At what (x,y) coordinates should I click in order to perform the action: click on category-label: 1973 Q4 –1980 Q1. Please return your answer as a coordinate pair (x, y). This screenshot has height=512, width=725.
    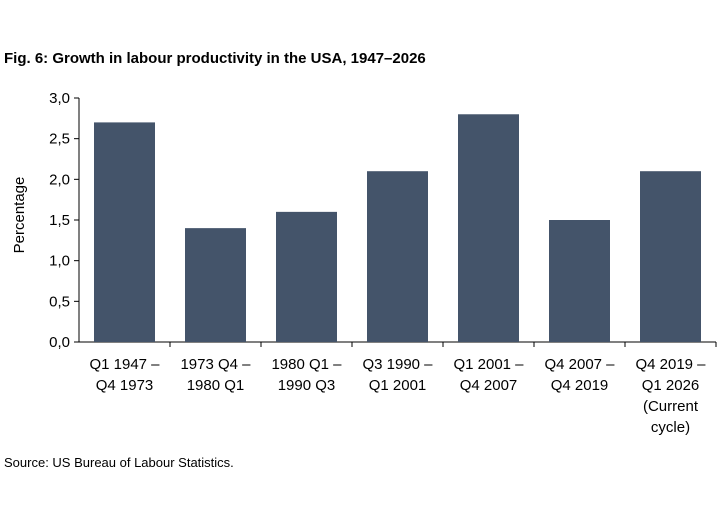
    Looking at the image, I should click on (215, 375).